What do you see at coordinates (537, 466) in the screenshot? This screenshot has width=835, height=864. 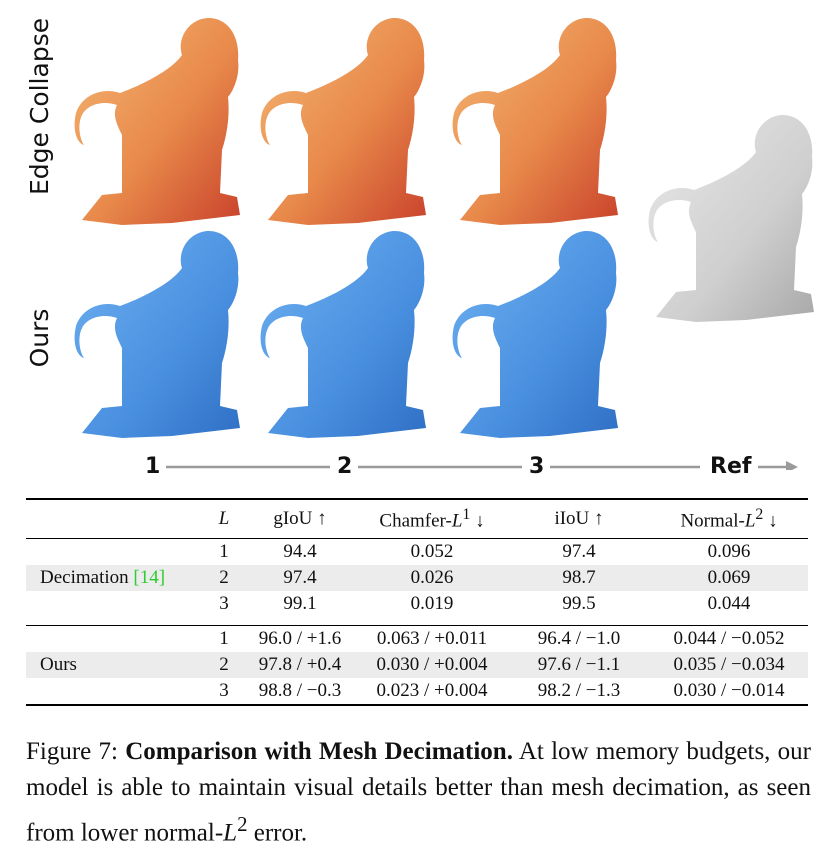 I see `level-label-3: 3` at bounding box center [537, 466].